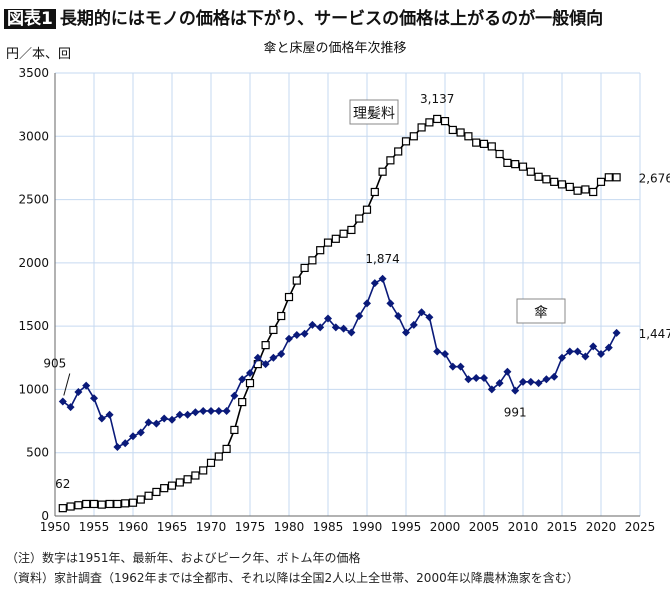 Image resolution: width=670 pixels, height=589 pixels. What do you see at coordinates (94, 527) in the screenshot?
I see `x-tick-label: 1955` at bounding box center [94, 527].